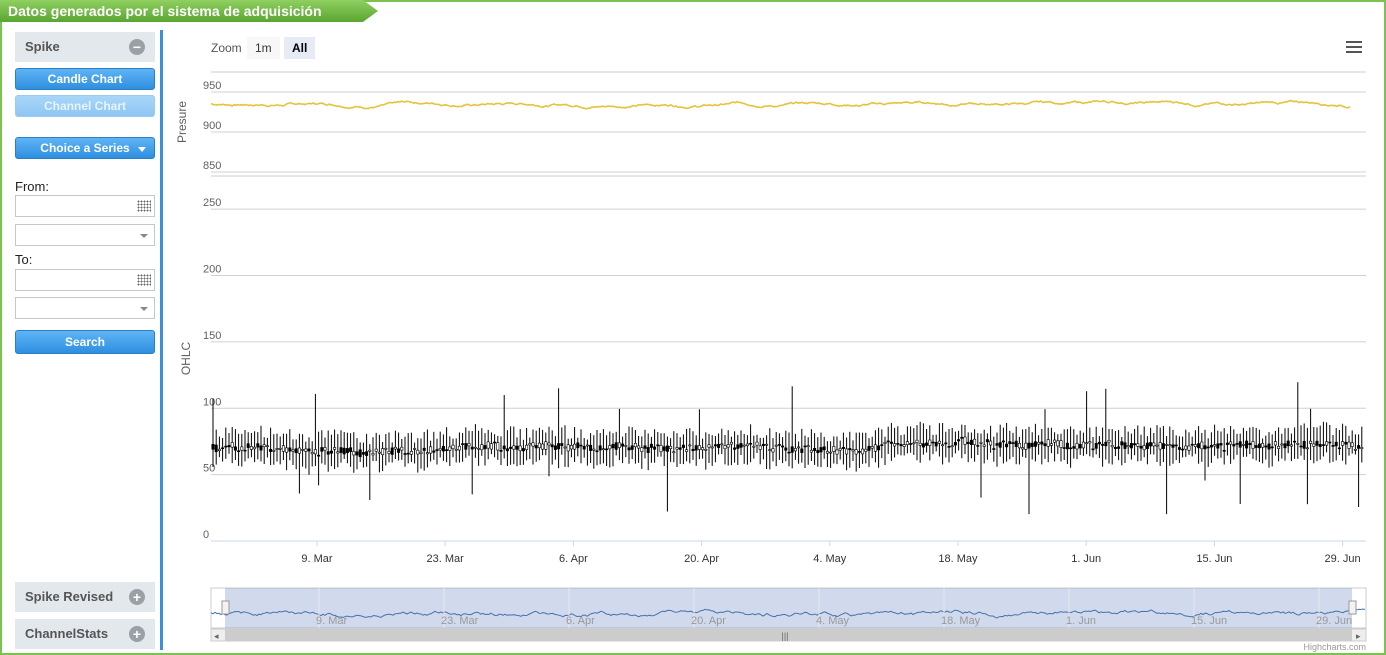 This screenshot has height=655, width=1386. Describe the element at coordinates (300, 48) in the screenshot. I see `zoom-all-button: All` at that location.